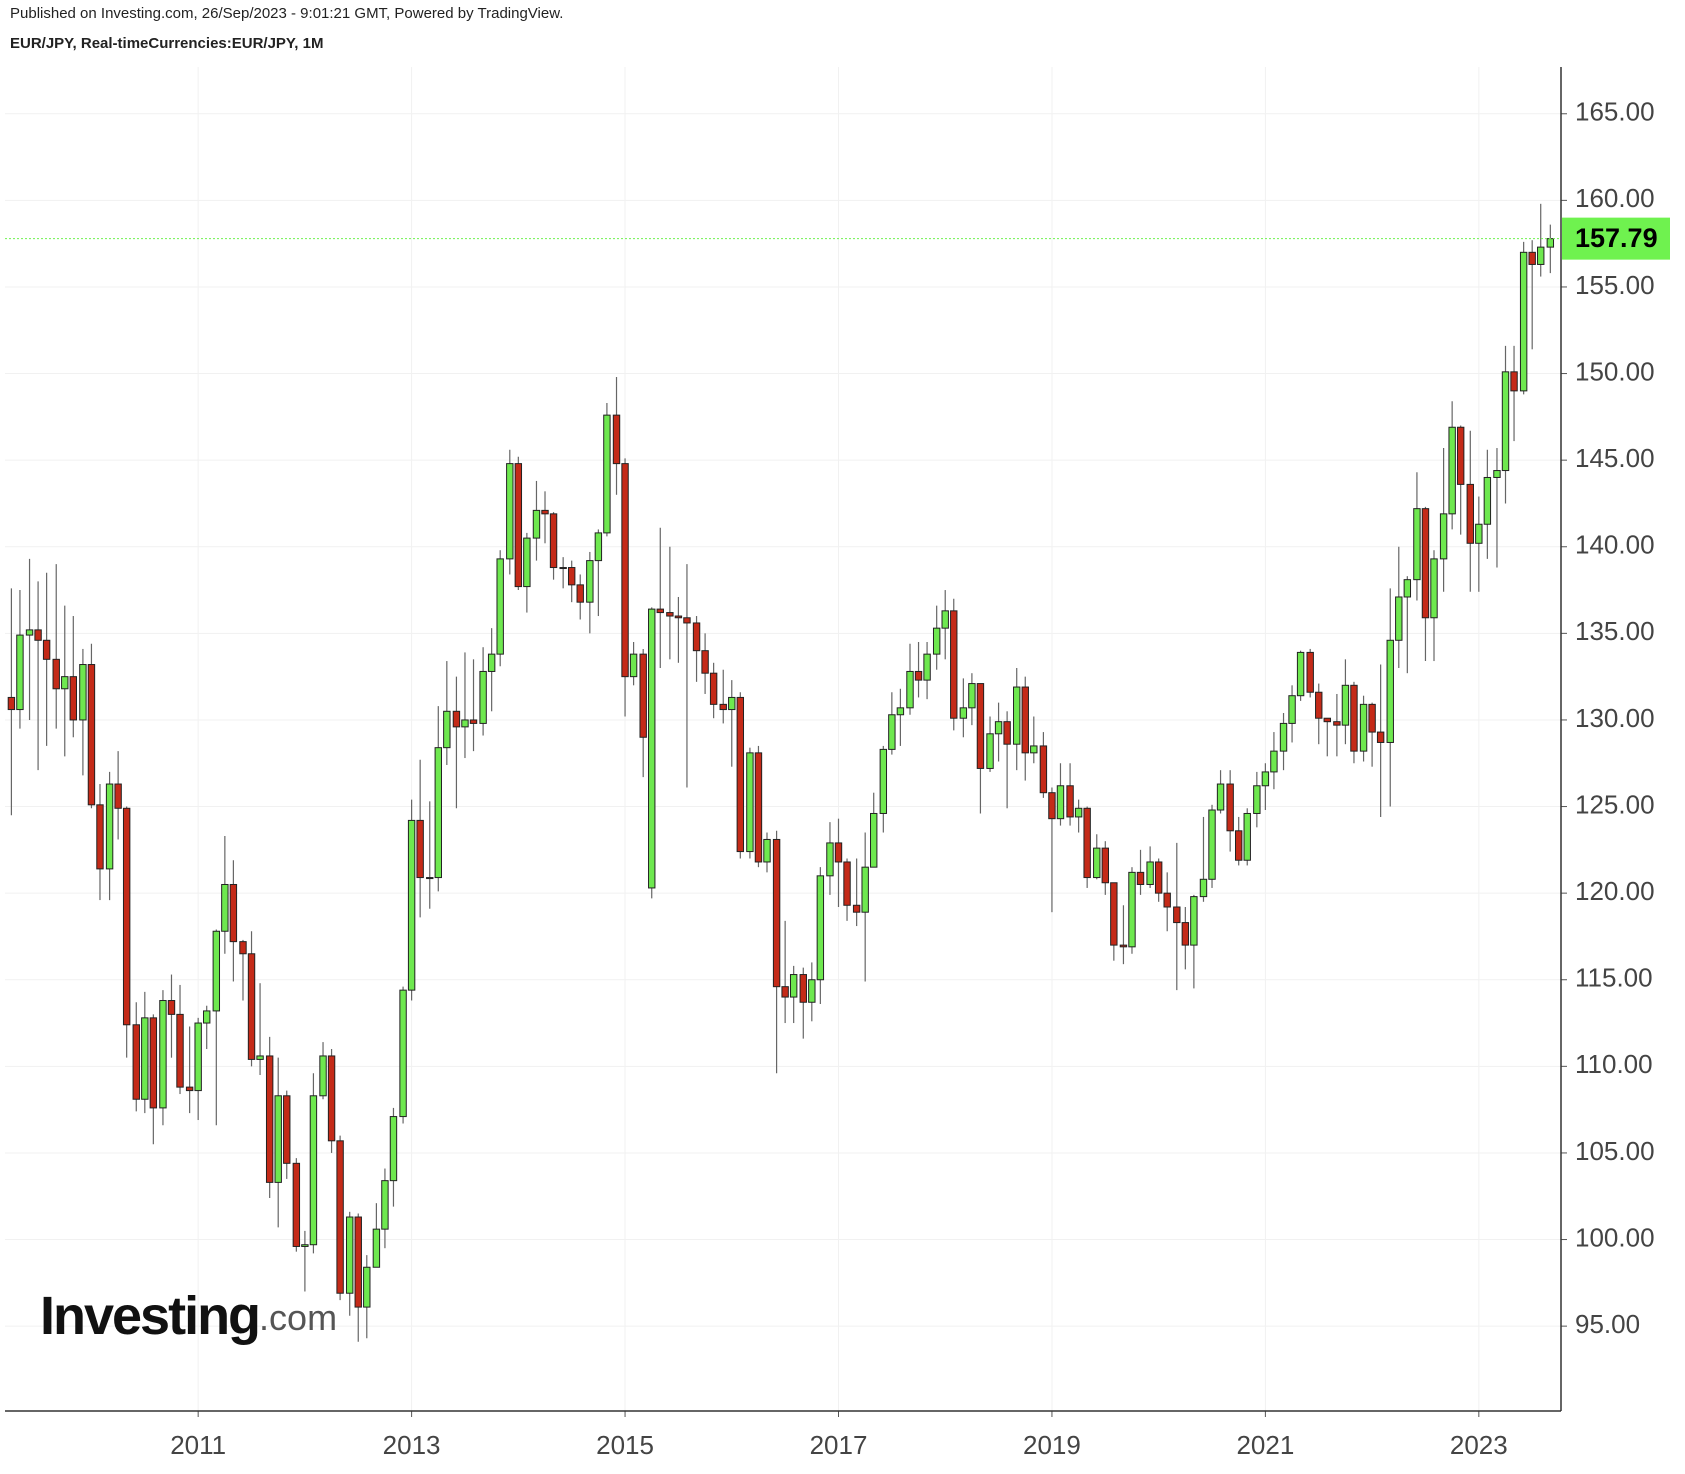 The width and height of the screenshot is (1685, 1474). I want to click on y-tick-label: 95.00, so click(1607, 1324).